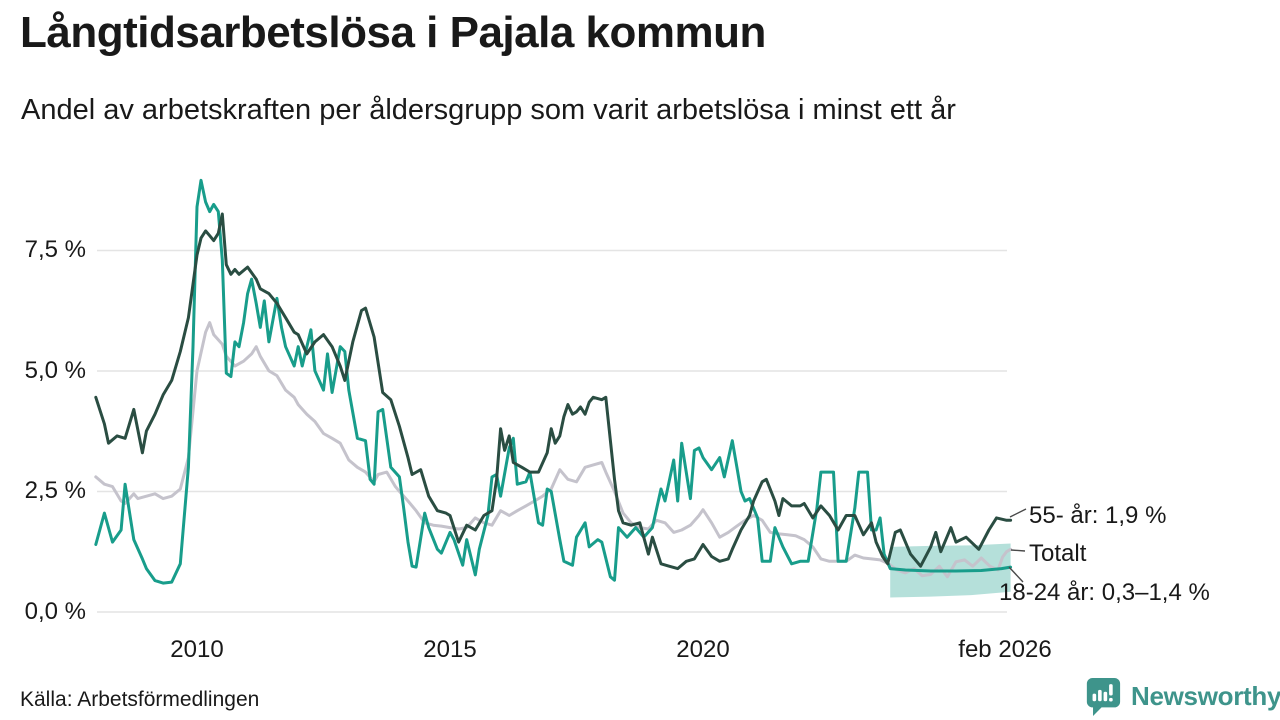 The height and width of the screenshot is (720, 1280). What do you see at coordinates (55, 249) in the screenshot?
I see `y-tick-7-5: 7,5 %` at bounding box center [55, 249].